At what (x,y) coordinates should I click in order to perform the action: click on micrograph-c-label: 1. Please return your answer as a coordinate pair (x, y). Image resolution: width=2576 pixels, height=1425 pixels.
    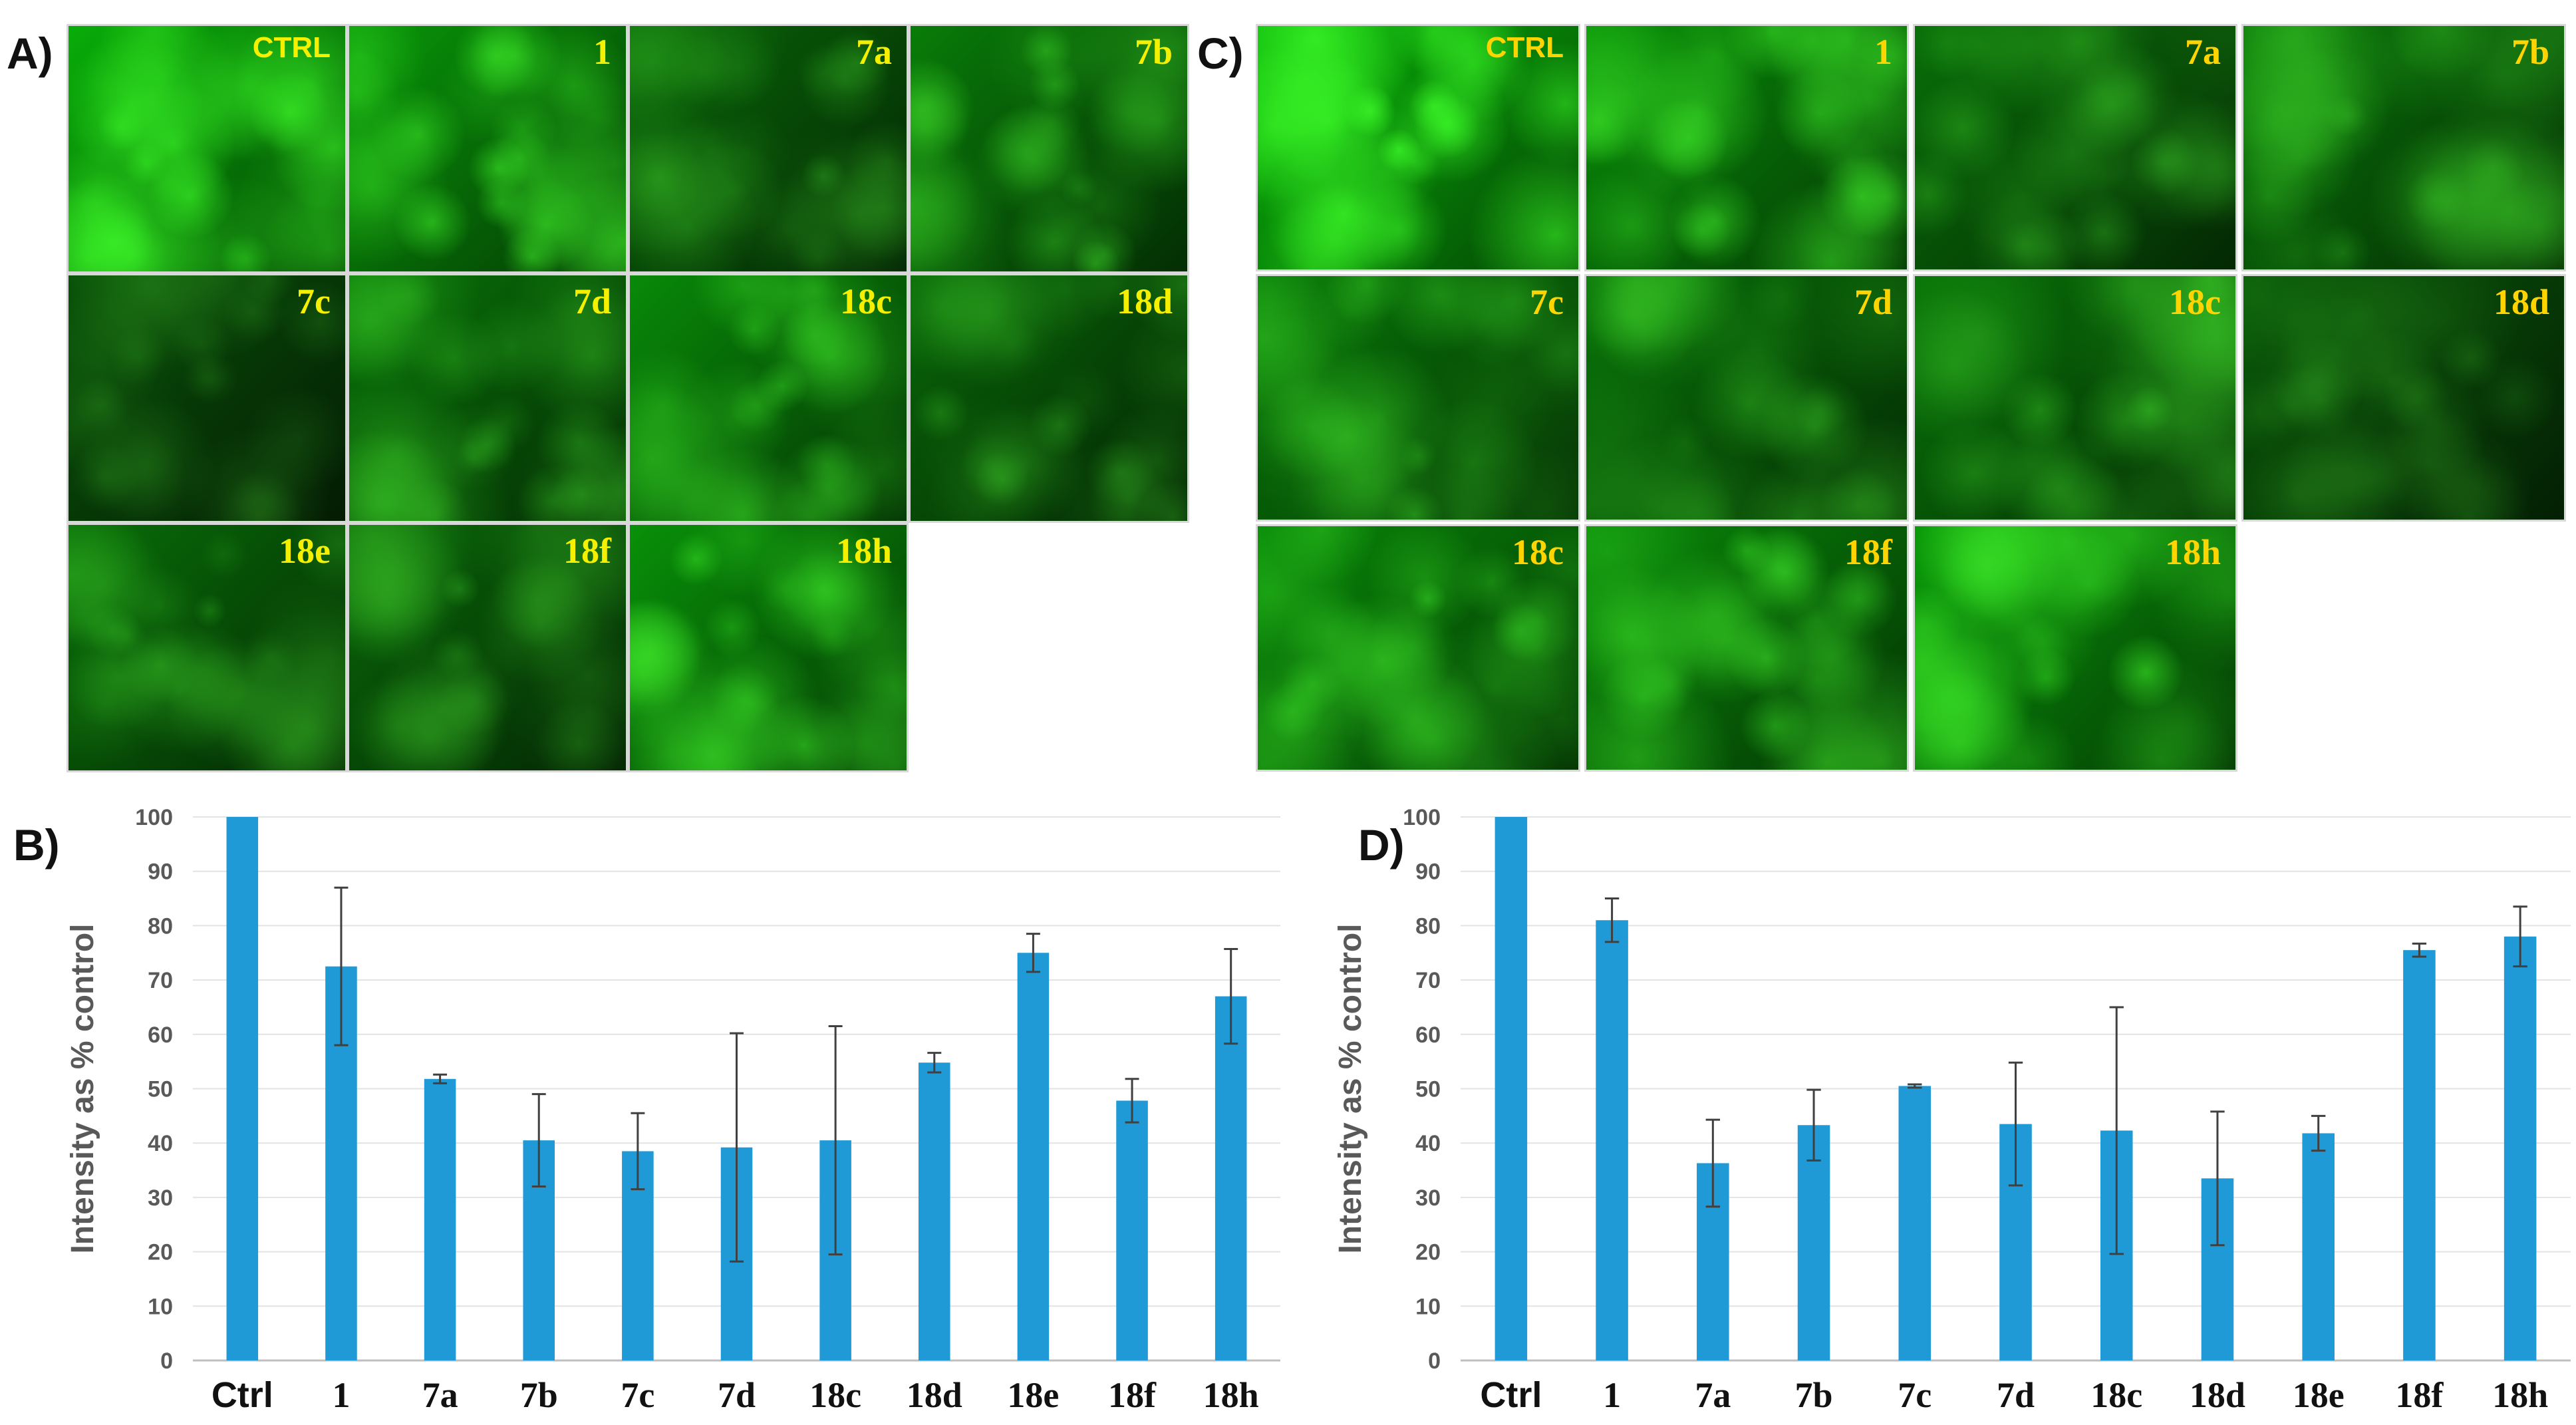
    Looking at the image, I should click on (1883, 52).